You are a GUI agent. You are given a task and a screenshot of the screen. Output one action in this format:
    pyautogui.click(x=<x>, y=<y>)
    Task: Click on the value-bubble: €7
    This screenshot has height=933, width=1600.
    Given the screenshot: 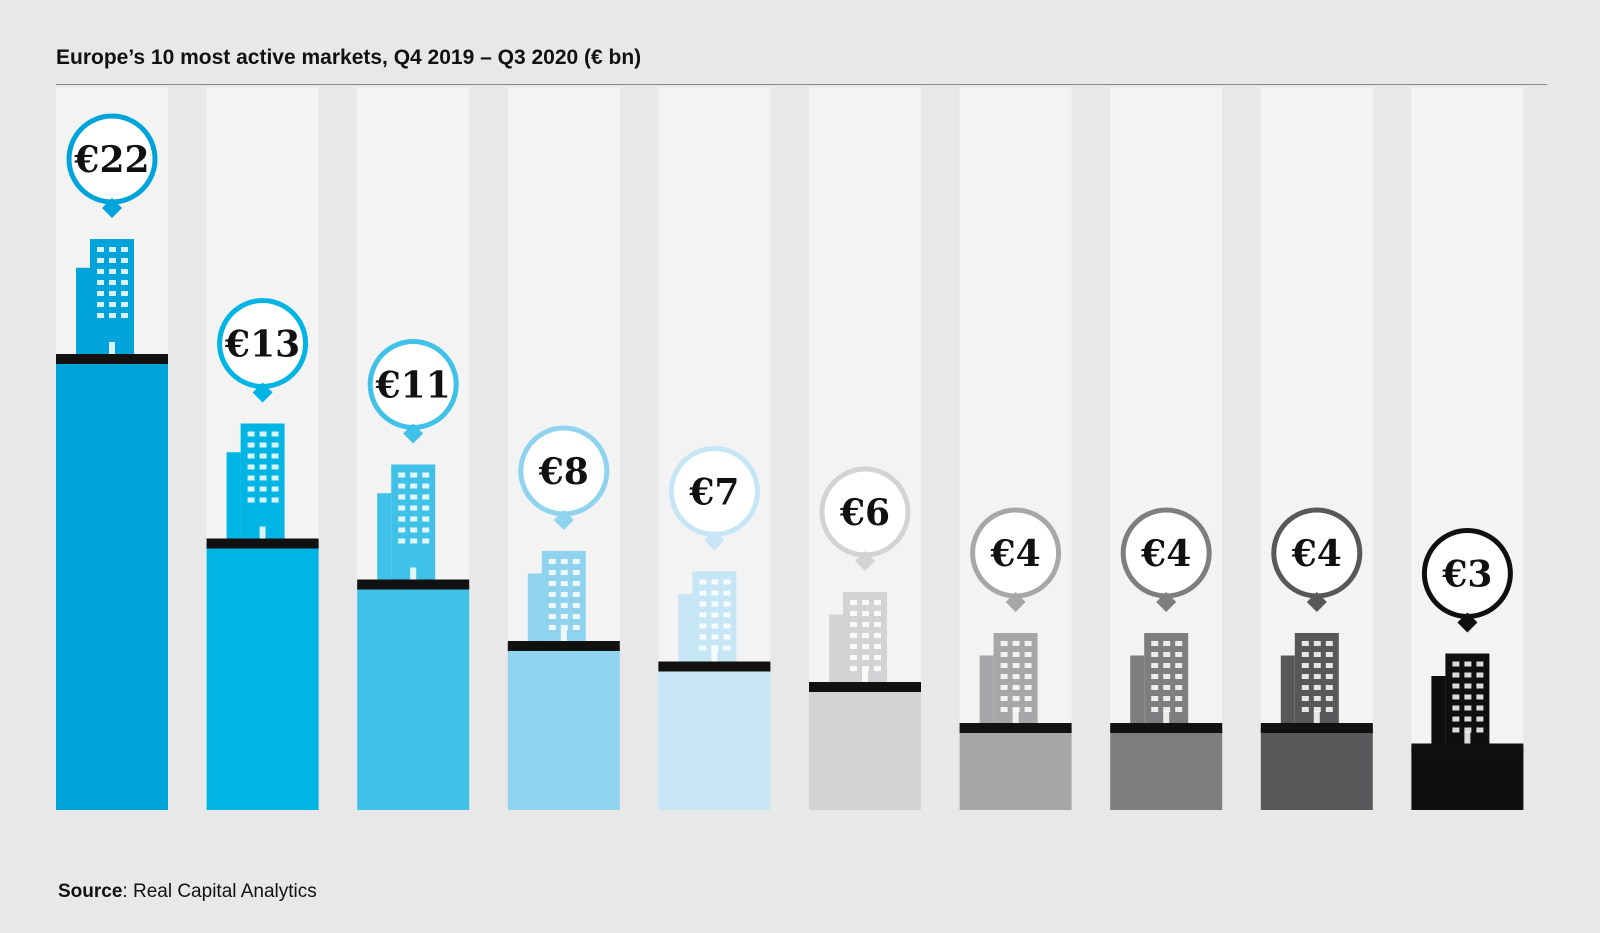 What is the action you would take?
    pyautogui.click(x=714, y=498)
    